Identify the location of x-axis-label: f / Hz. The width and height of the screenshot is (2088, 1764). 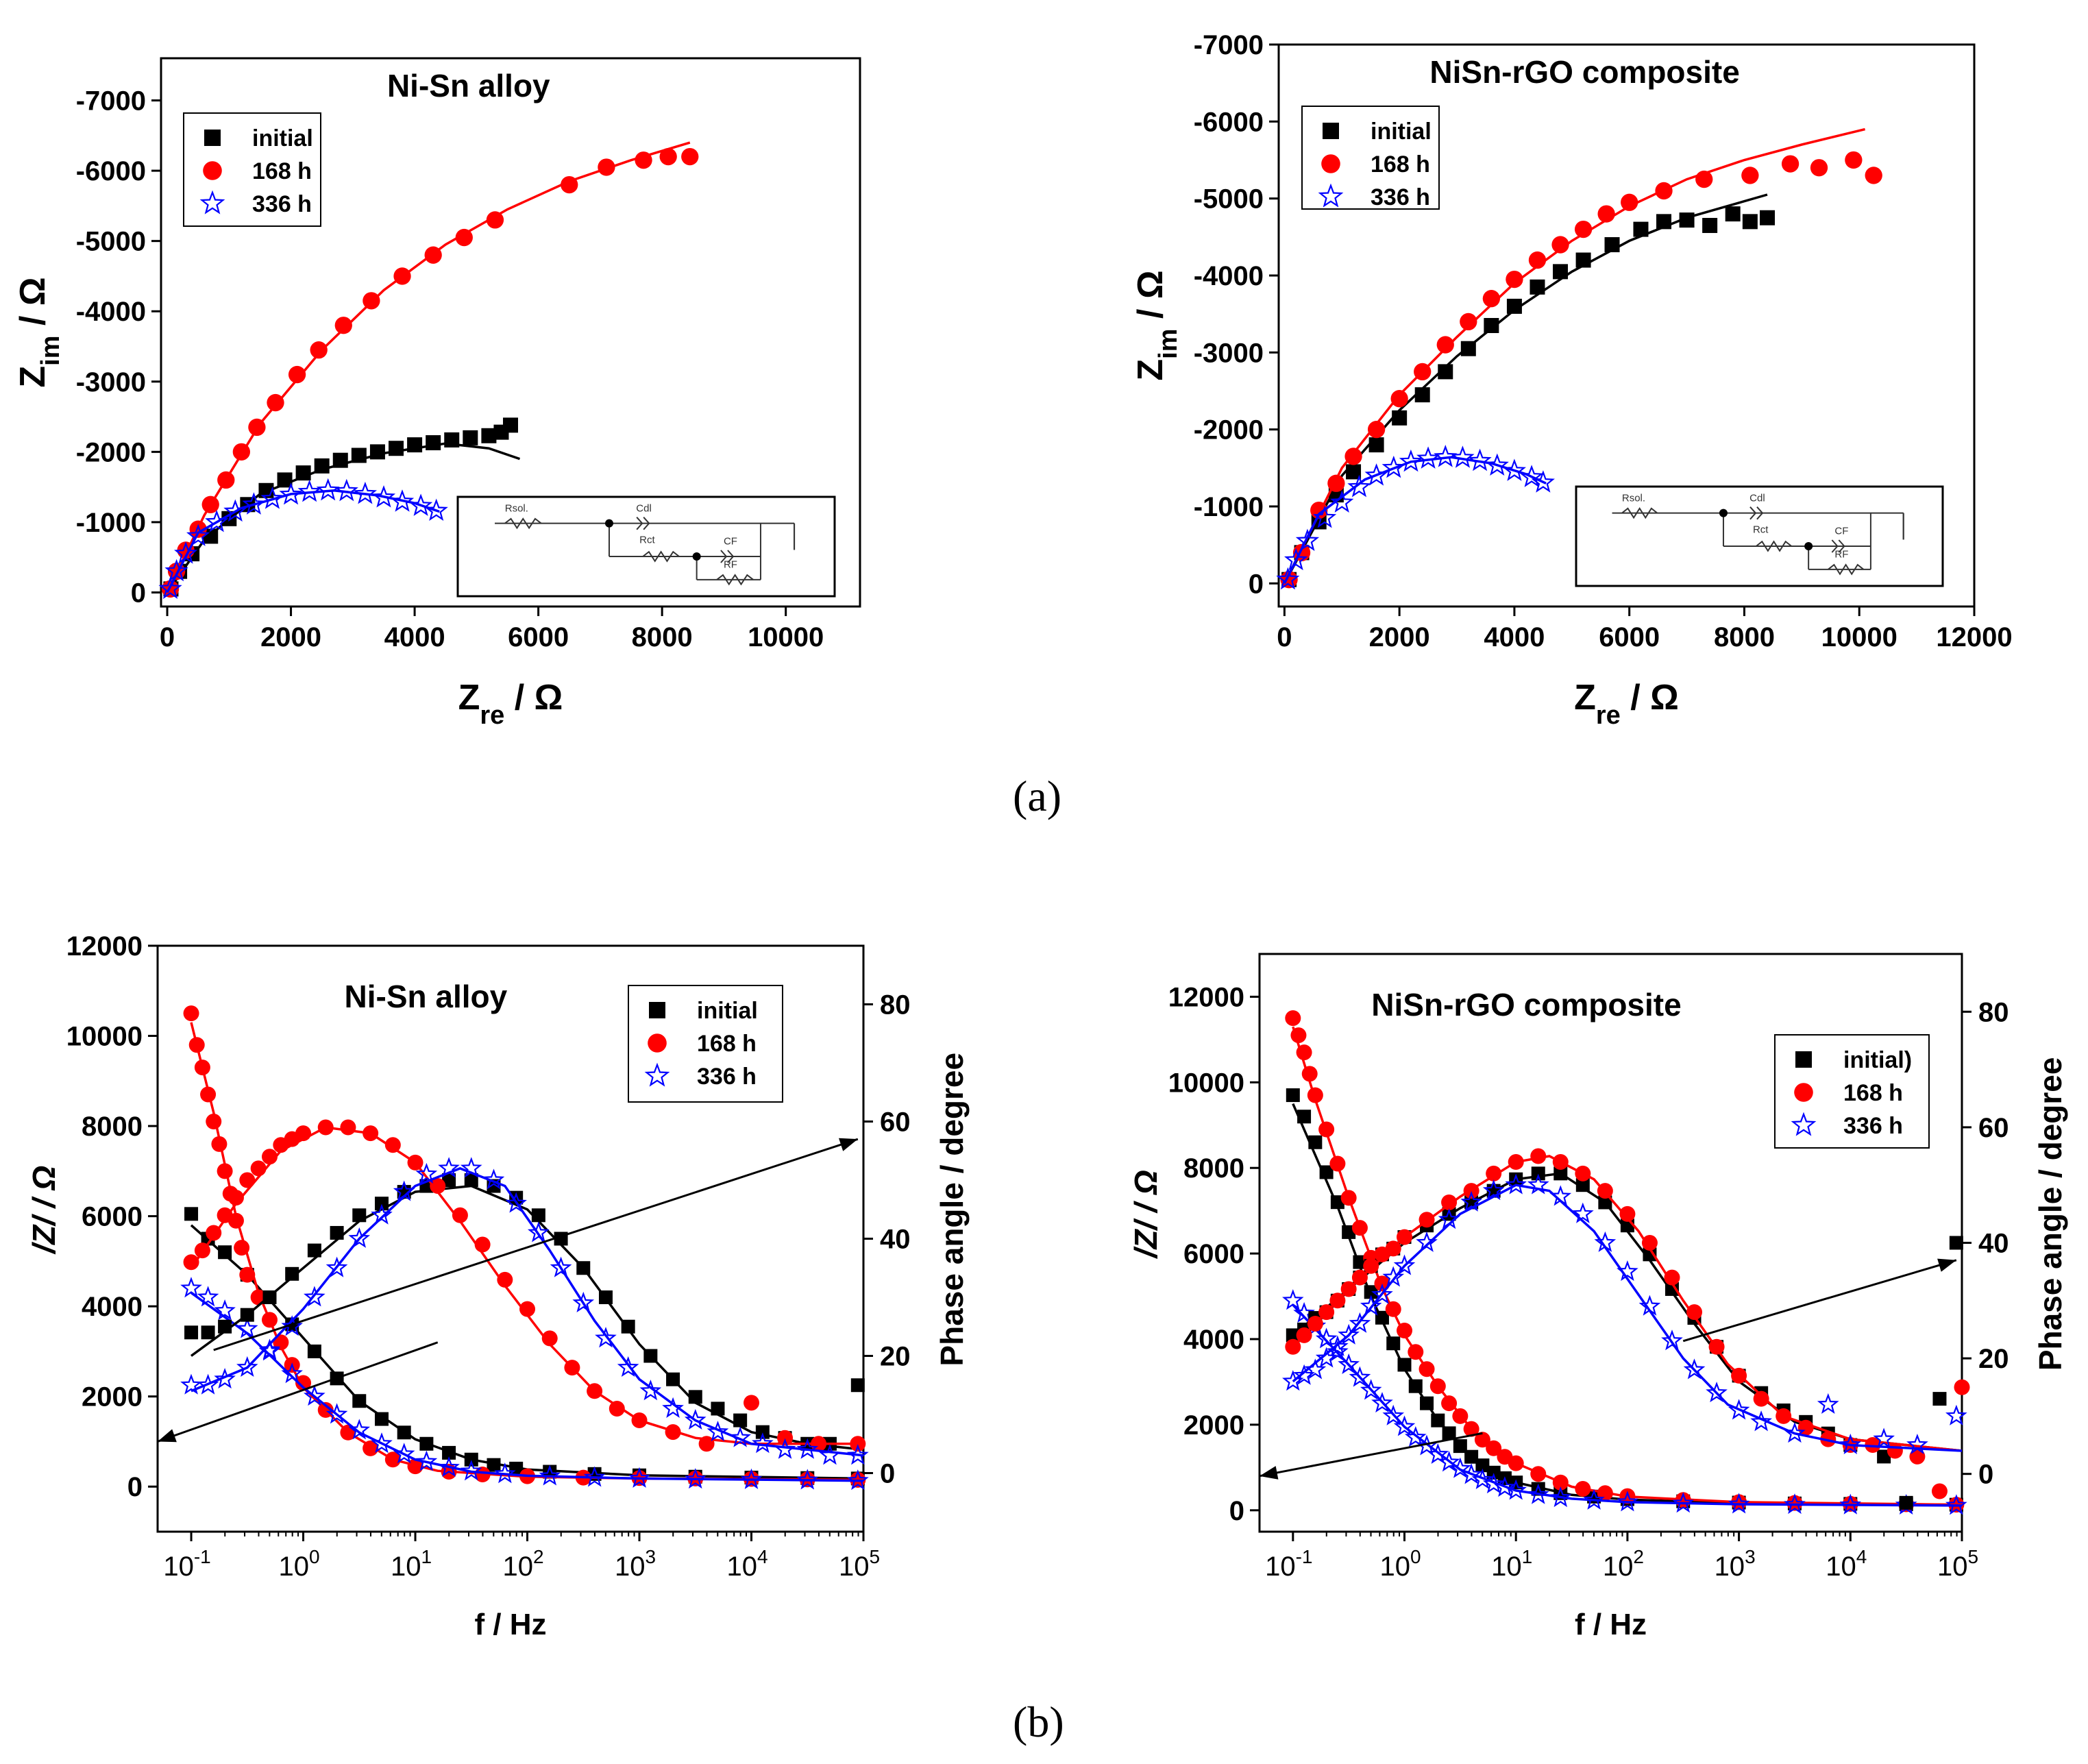
(1611, 1624).